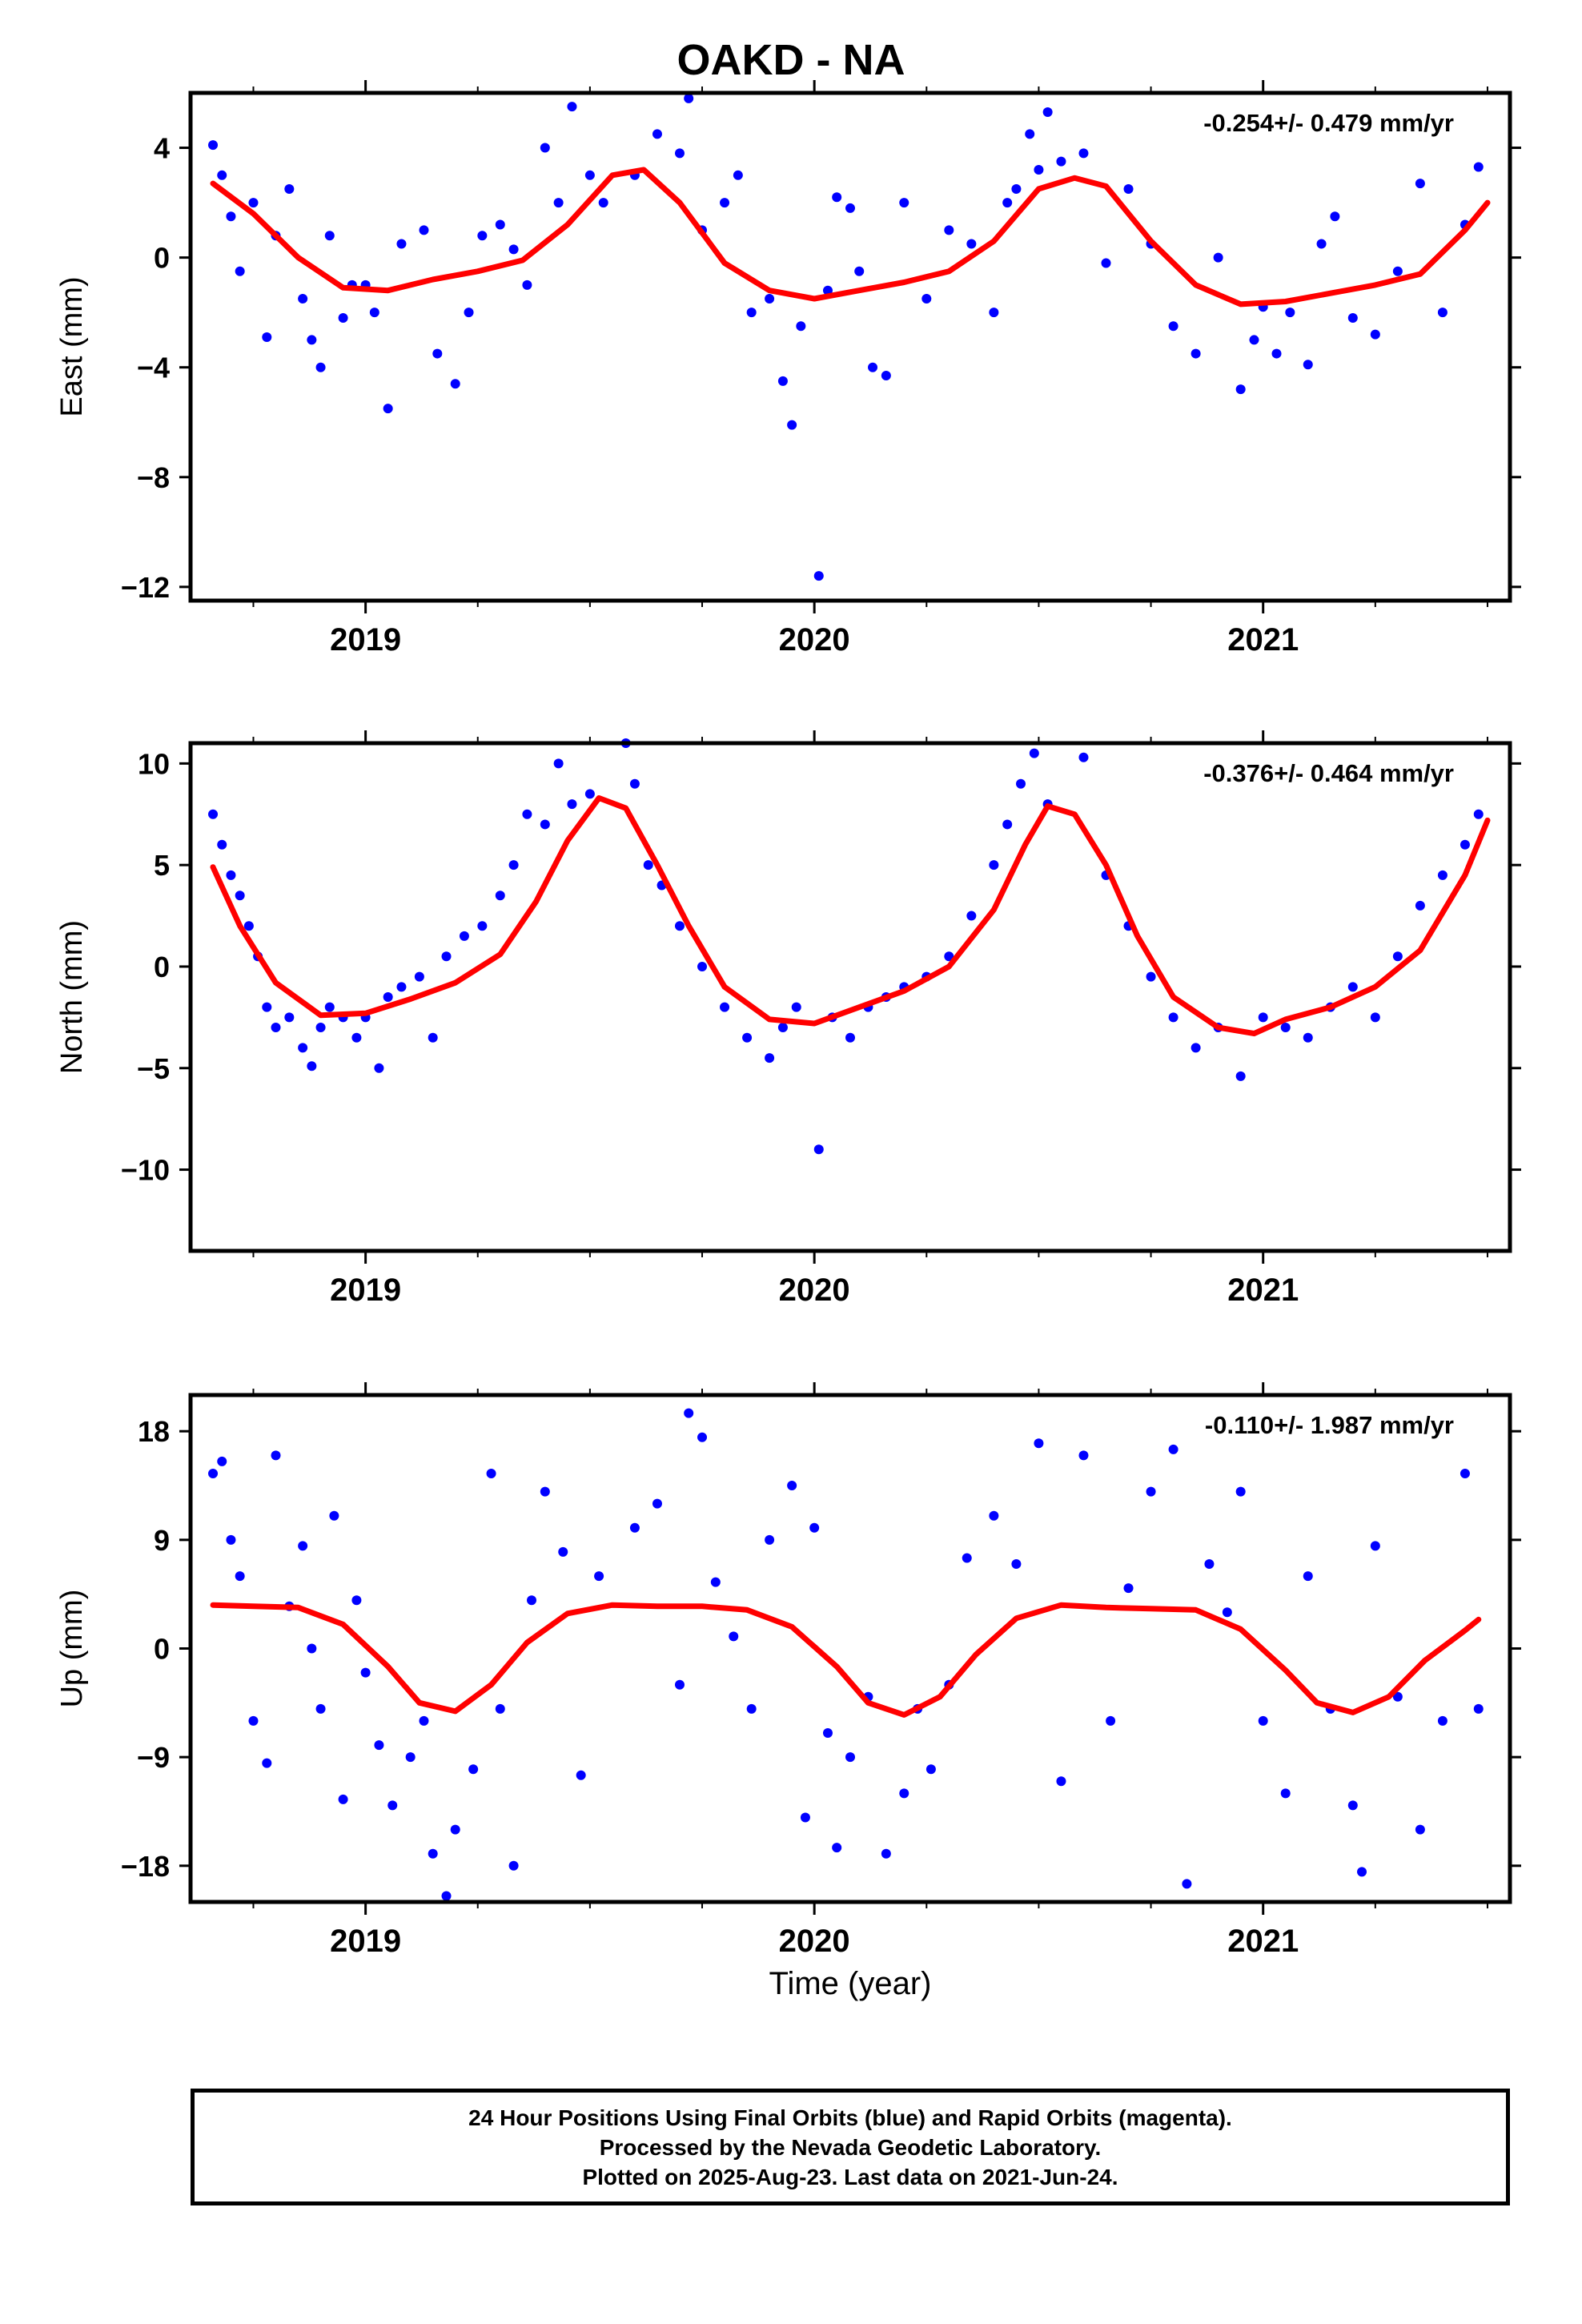  I want to click on north-ytick-label: −10, so click(145, 1170).